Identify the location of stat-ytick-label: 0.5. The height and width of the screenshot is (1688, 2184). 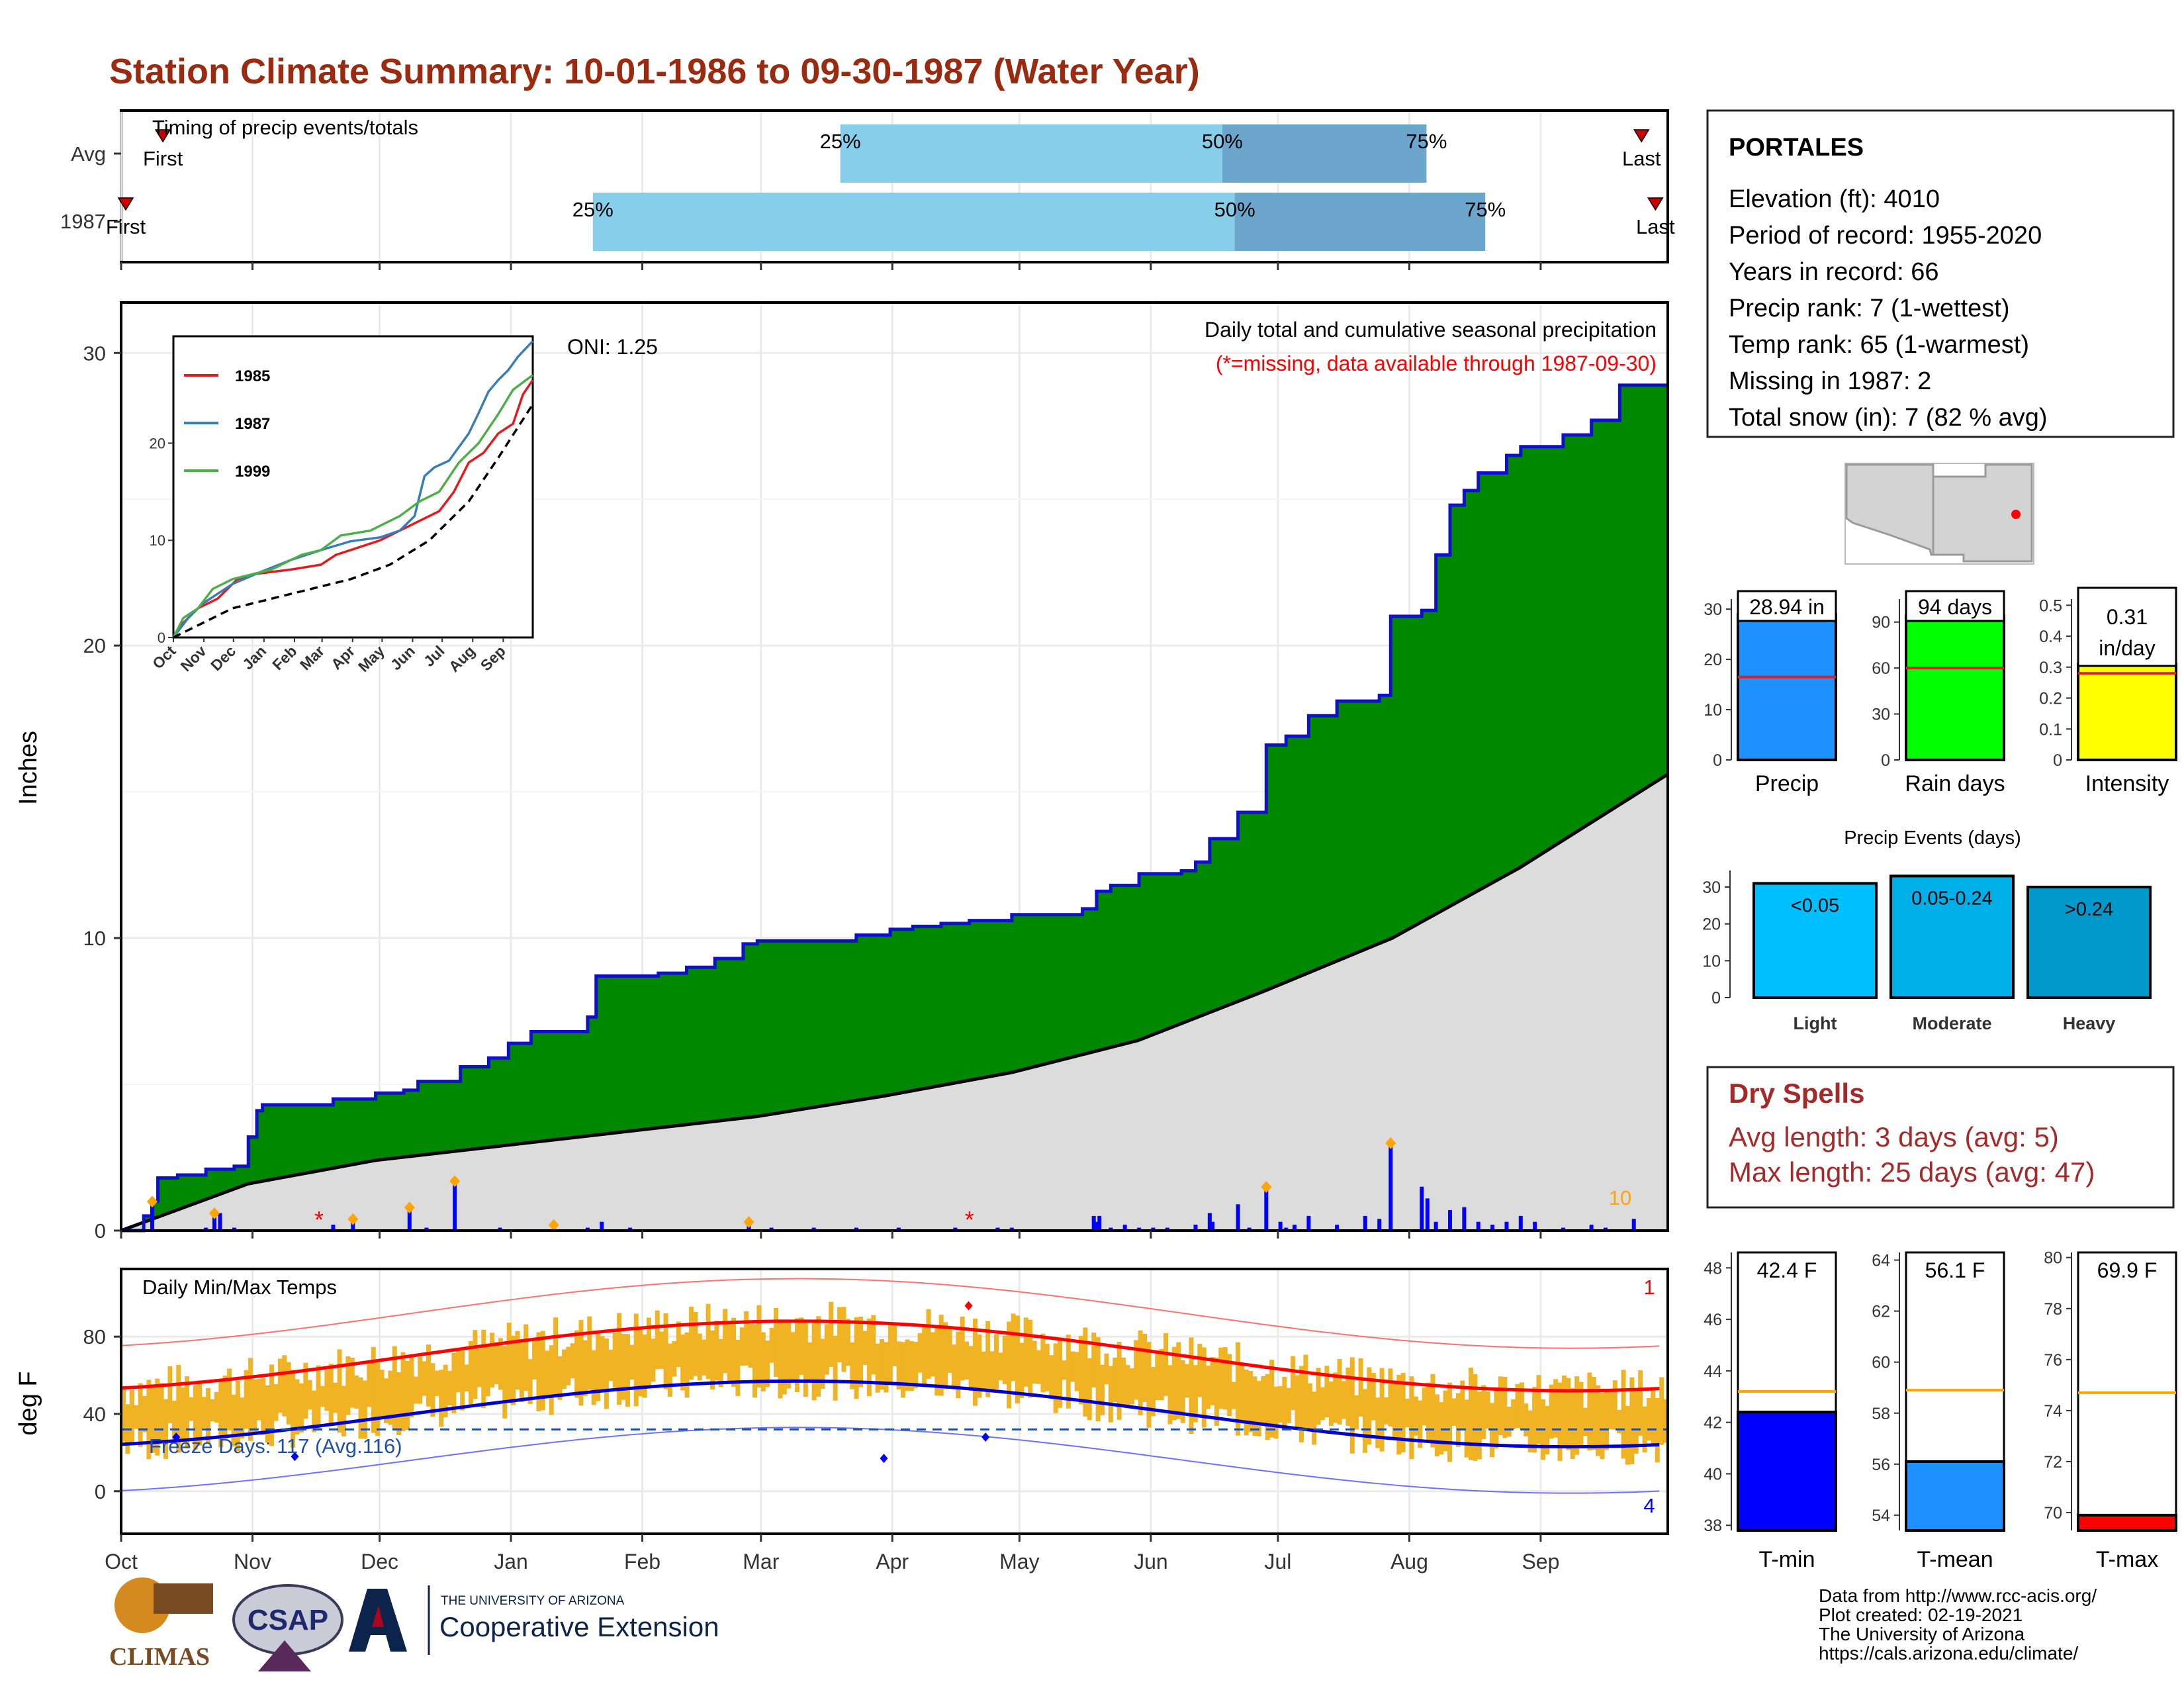
(2050, 605).